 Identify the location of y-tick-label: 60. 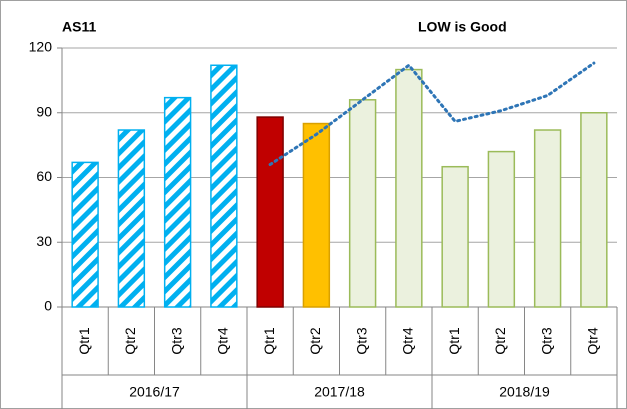
(44, 176).